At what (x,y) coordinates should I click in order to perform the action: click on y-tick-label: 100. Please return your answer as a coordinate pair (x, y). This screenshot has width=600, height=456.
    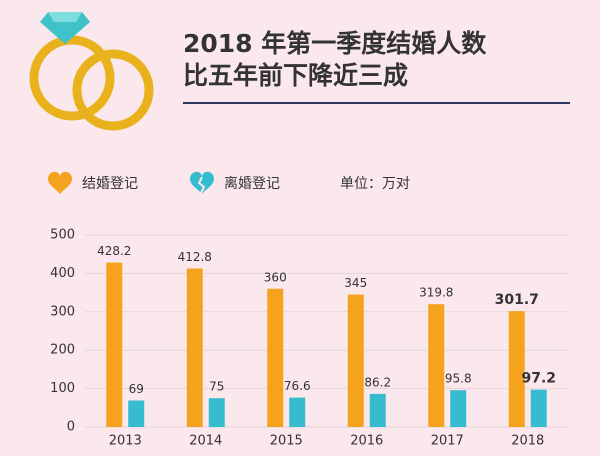
    Looking at the image, I should click on (62, 388).